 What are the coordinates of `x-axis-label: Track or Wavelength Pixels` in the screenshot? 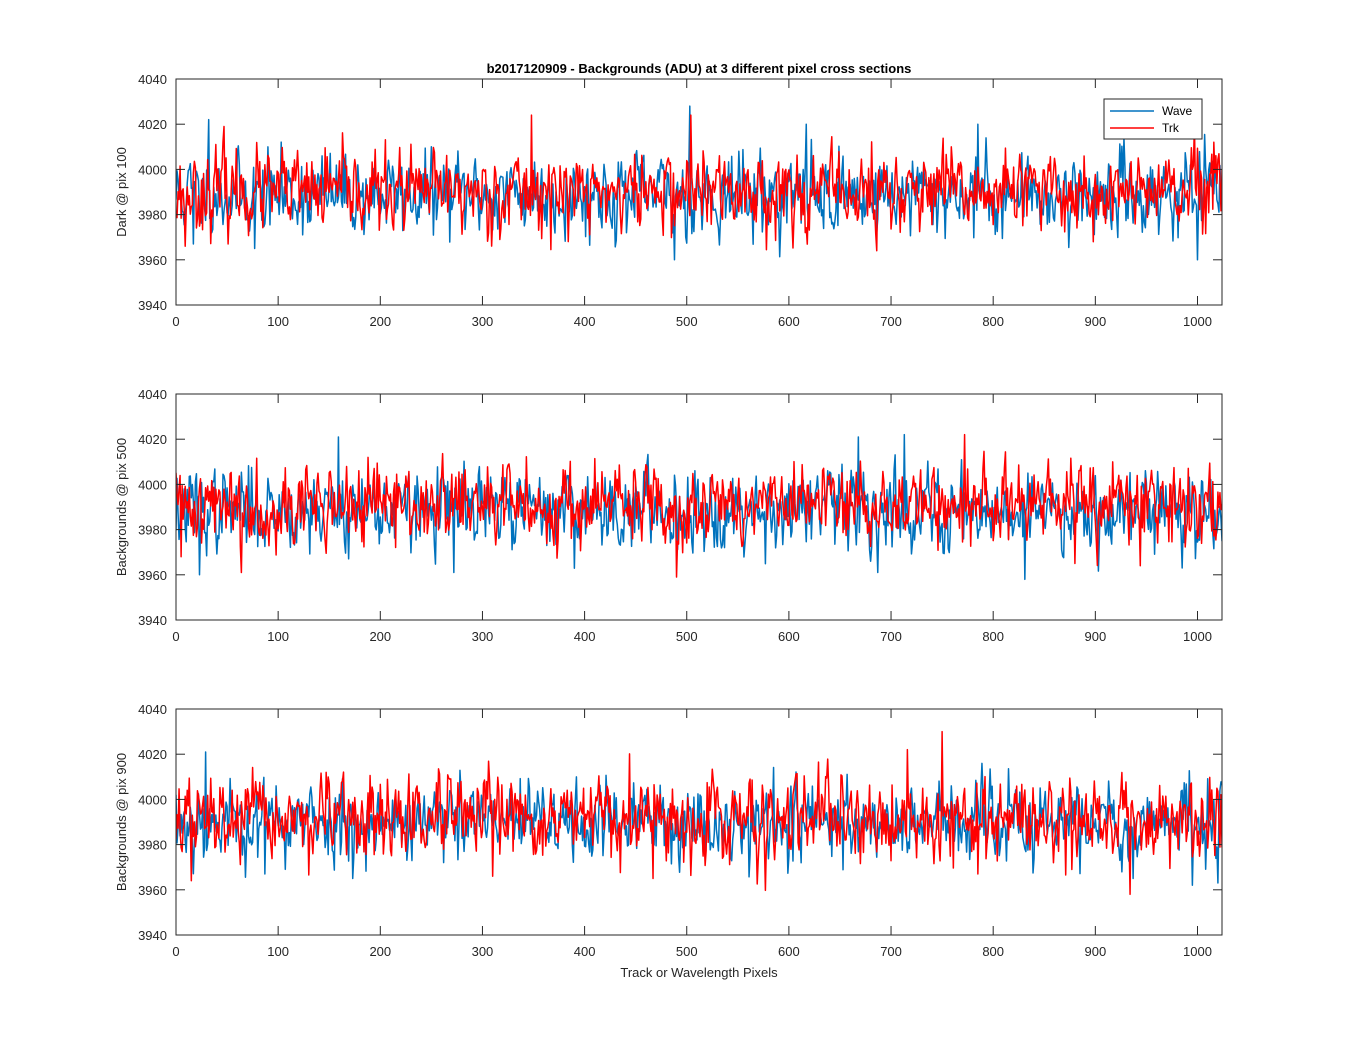 It's located at (699, 972).